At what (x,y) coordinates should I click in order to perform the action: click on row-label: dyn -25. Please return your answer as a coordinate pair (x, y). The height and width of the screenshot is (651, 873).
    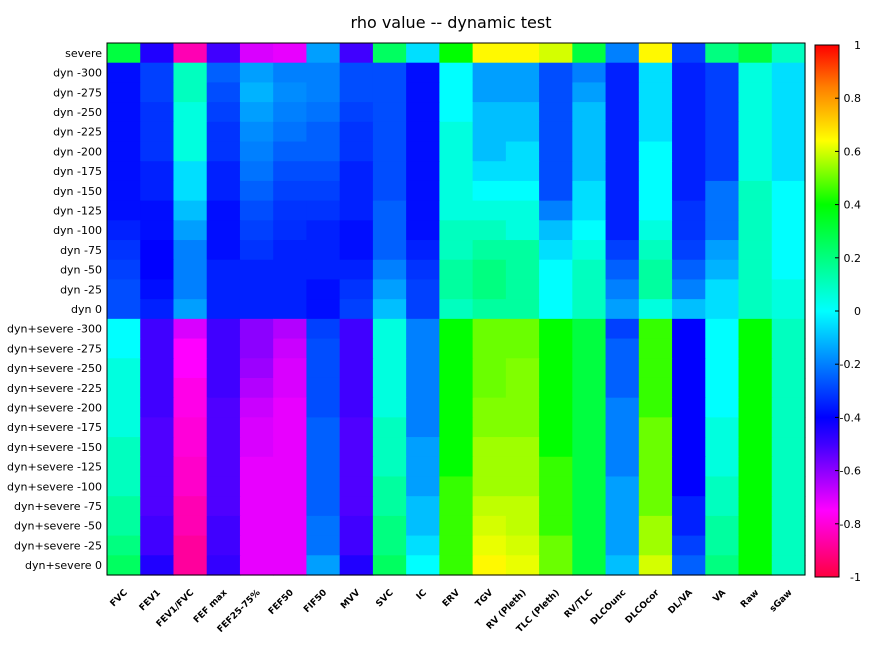
    Looking at the image, I should click on (81, 289).